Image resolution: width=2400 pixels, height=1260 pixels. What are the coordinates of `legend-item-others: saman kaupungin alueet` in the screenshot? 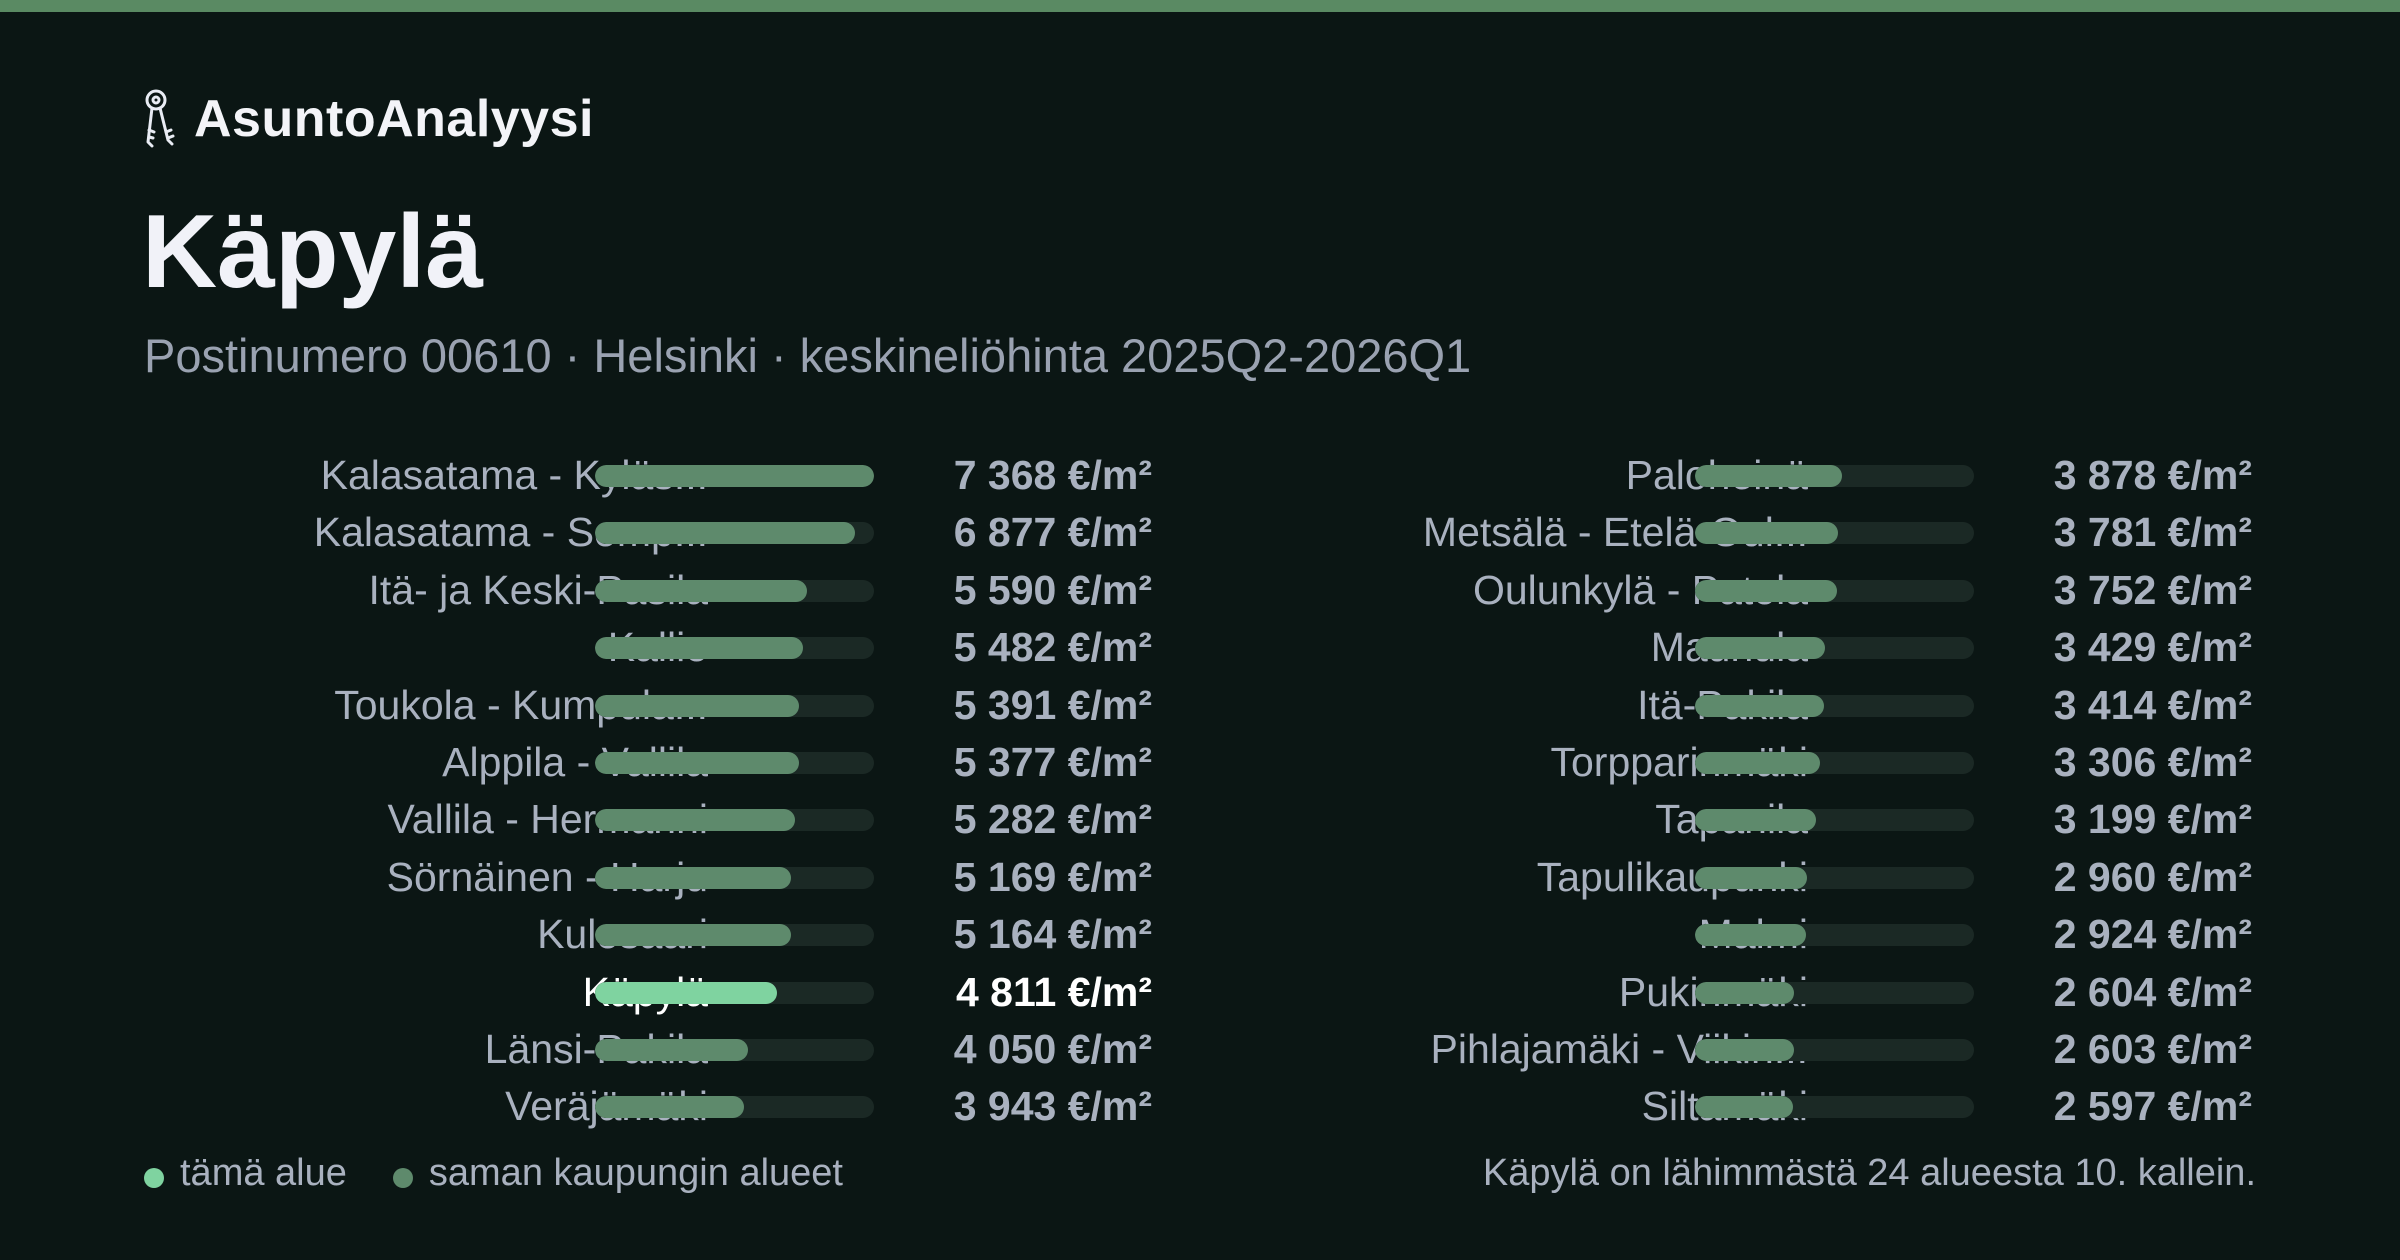 It's located at (617, 1173).